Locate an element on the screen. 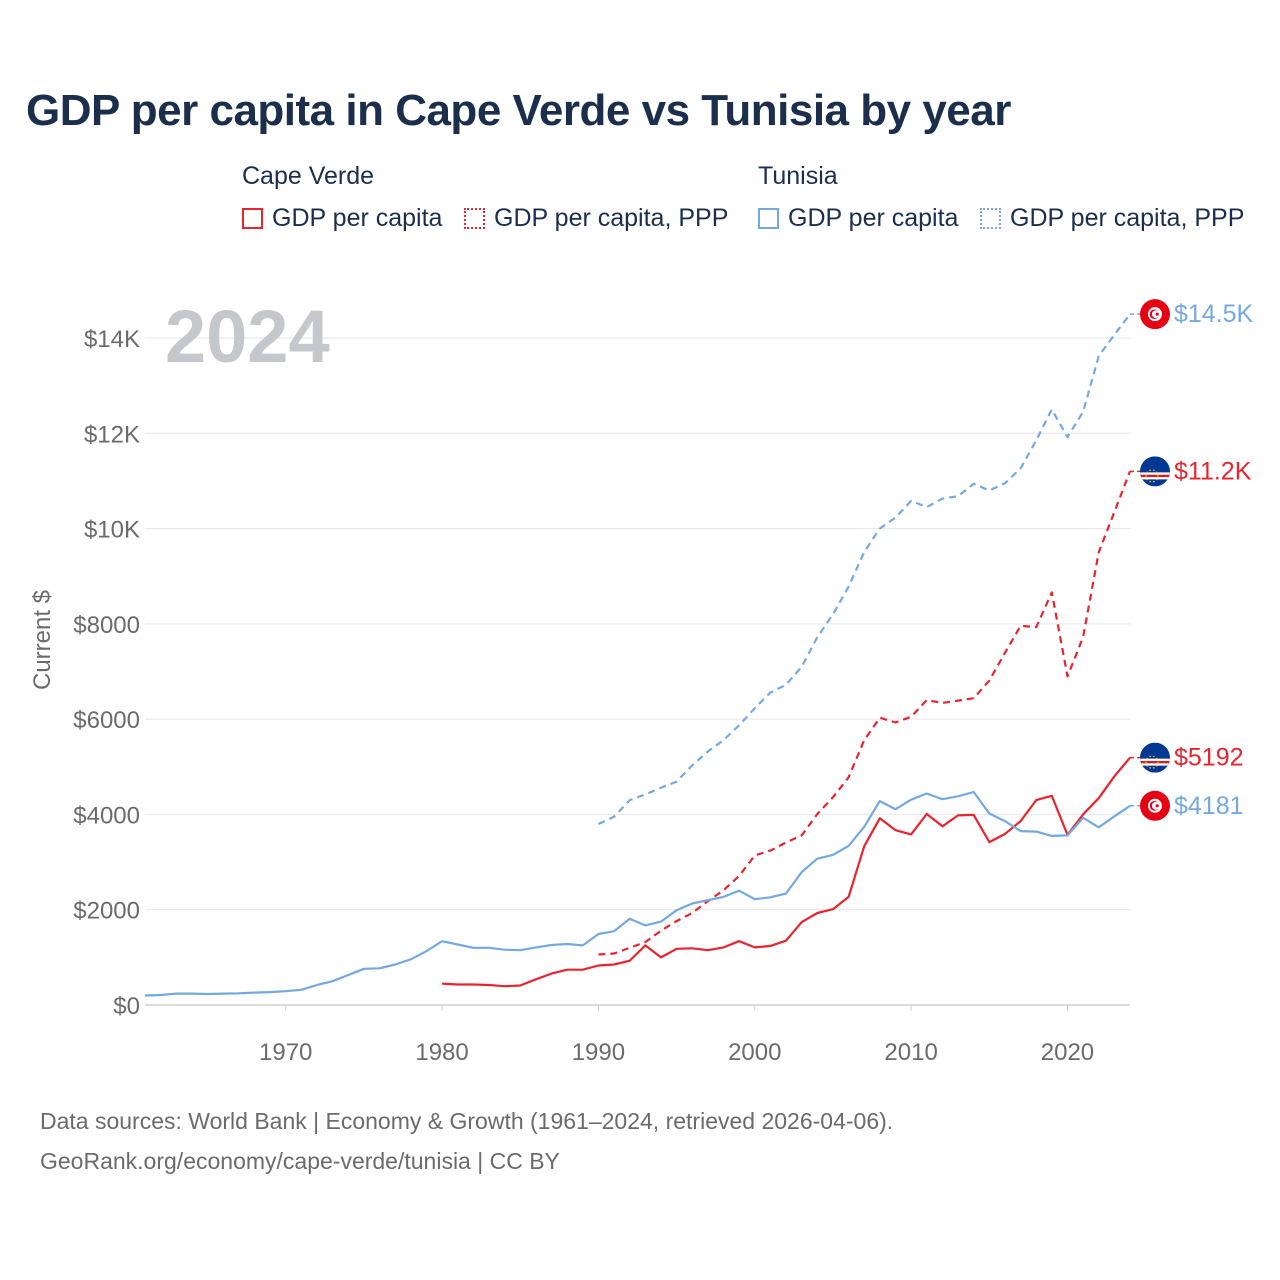  legend-swatch-dotted-blue is located at coordinates (990, 218).